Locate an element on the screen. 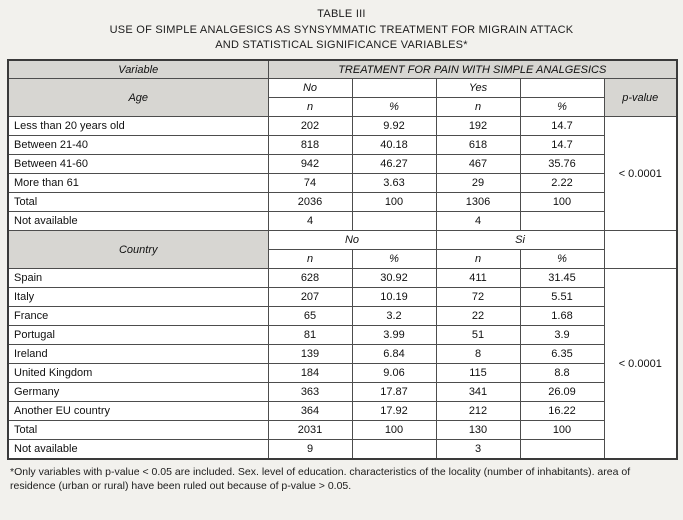  country-header-row-1: Country No Si is located at coordinates (342, 250).